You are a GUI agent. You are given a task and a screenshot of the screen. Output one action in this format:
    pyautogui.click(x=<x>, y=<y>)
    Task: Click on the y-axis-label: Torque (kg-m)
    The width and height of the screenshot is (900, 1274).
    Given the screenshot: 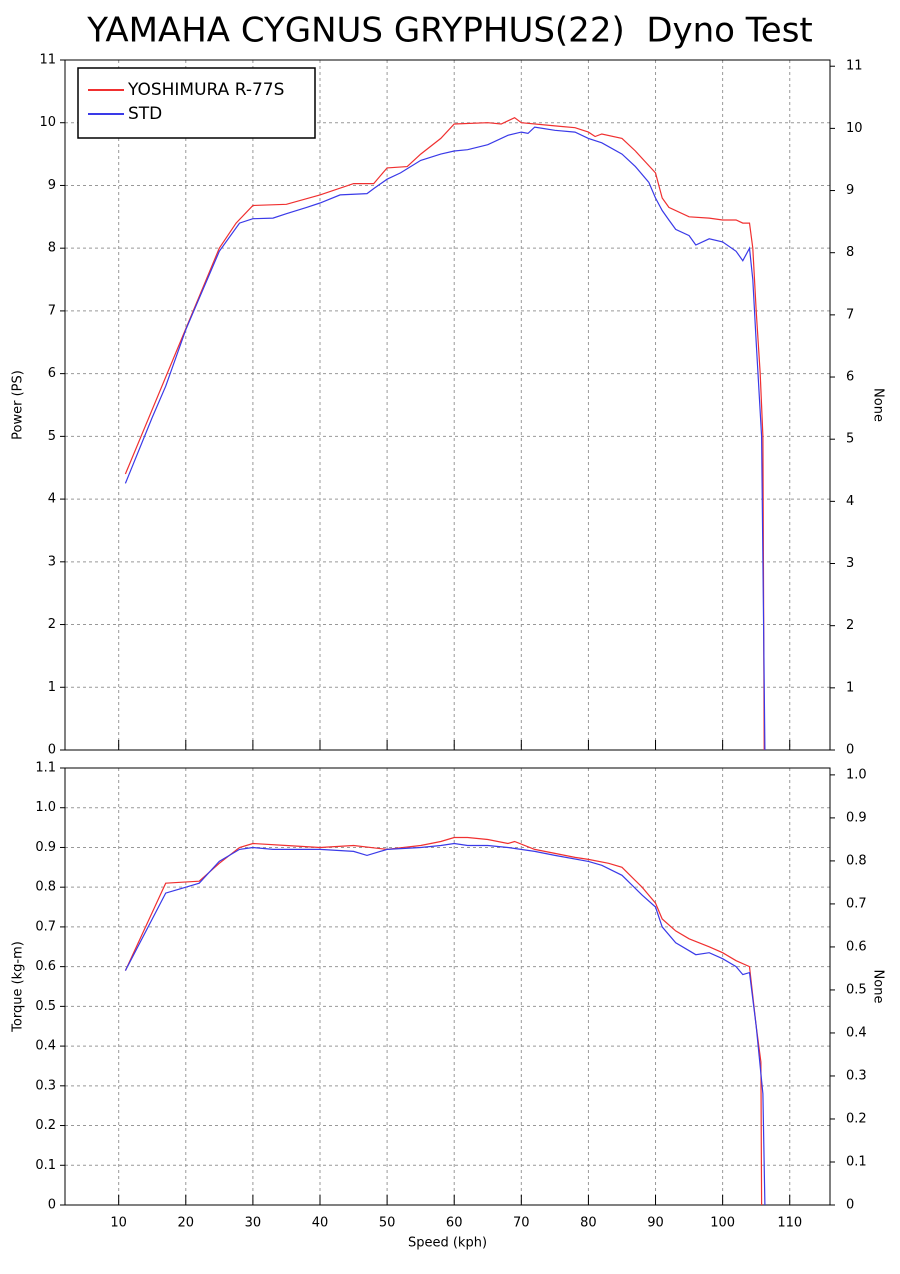 What is the action you would take?
    pyautogui.click(x=18, y=987)
    